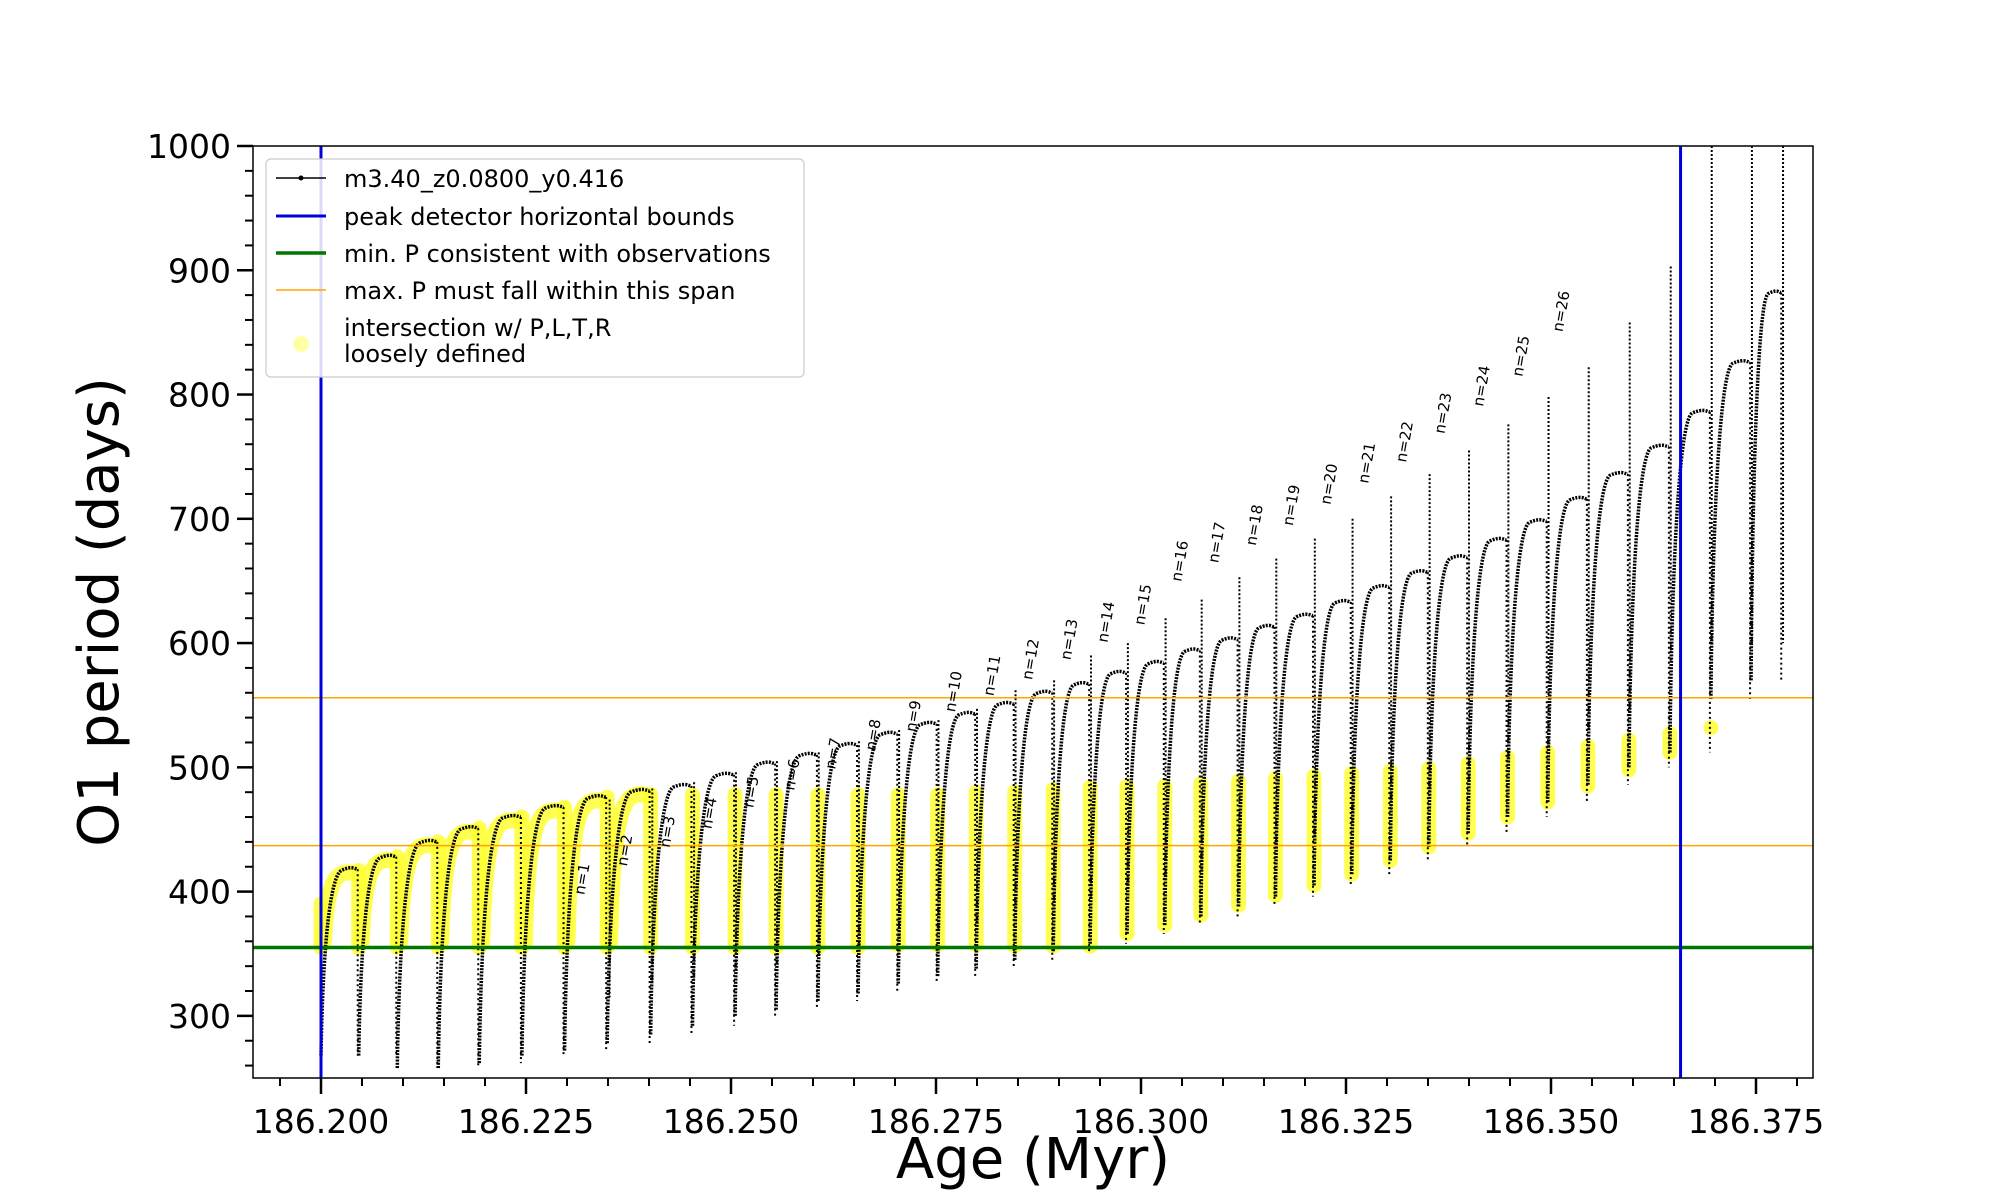  What do you see at coordinates (936, 1121) in the screenshot?
I see `x-tick-label: 186.275` at bounding box center [936, 1121].